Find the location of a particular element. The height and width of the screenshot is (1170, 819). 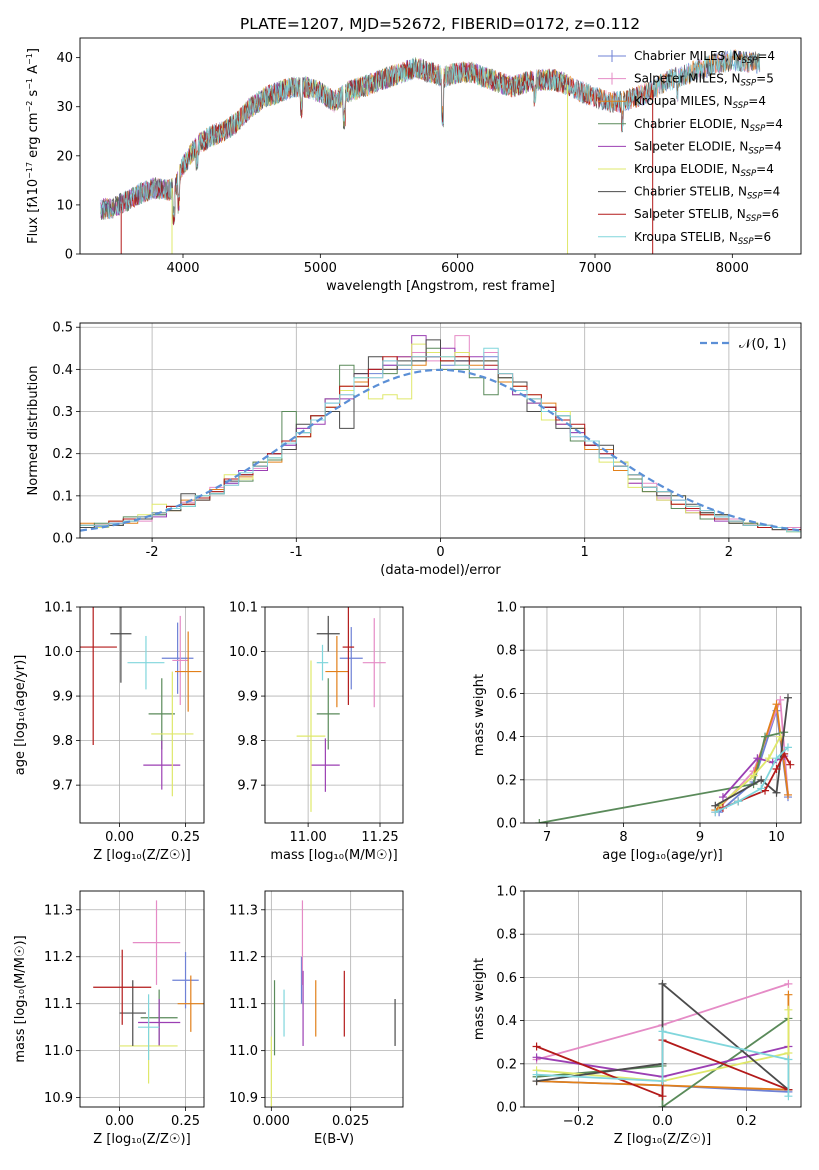

y-tick-label: 10 is located at coordinates (64, 205).